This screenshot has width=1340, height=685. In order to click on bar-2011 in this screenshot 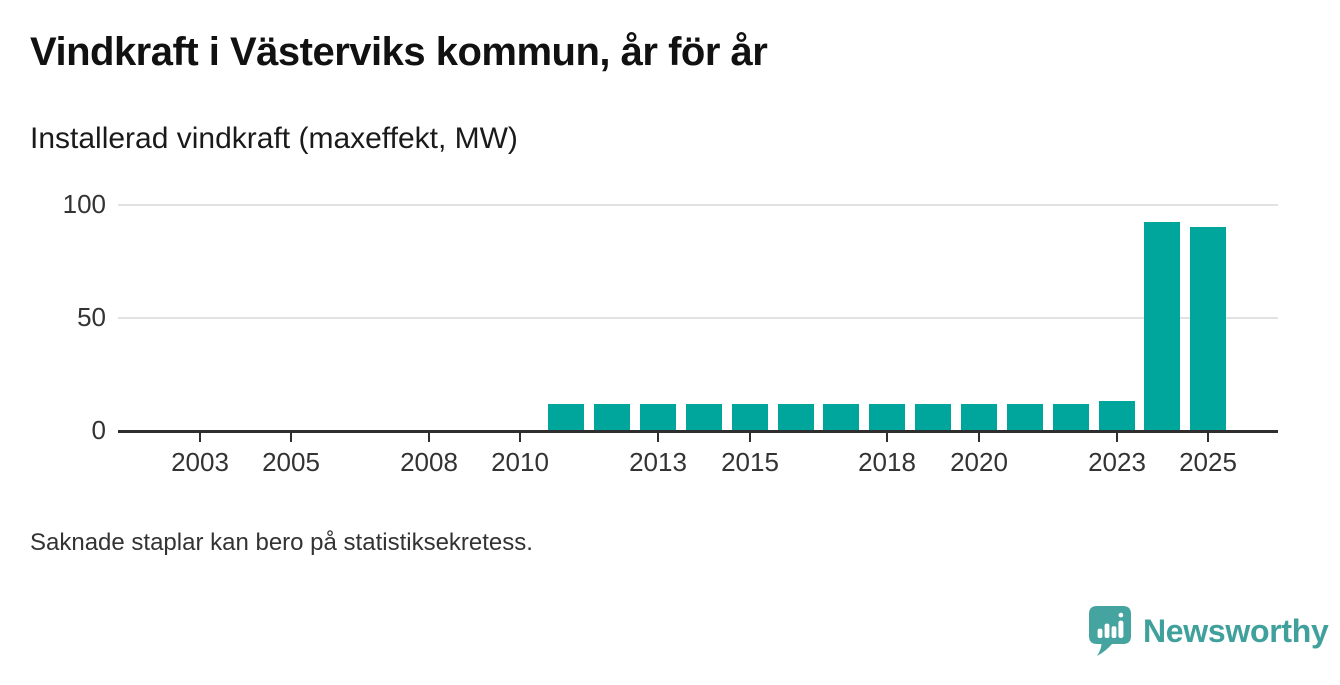, I will do `click(566, 417)`.